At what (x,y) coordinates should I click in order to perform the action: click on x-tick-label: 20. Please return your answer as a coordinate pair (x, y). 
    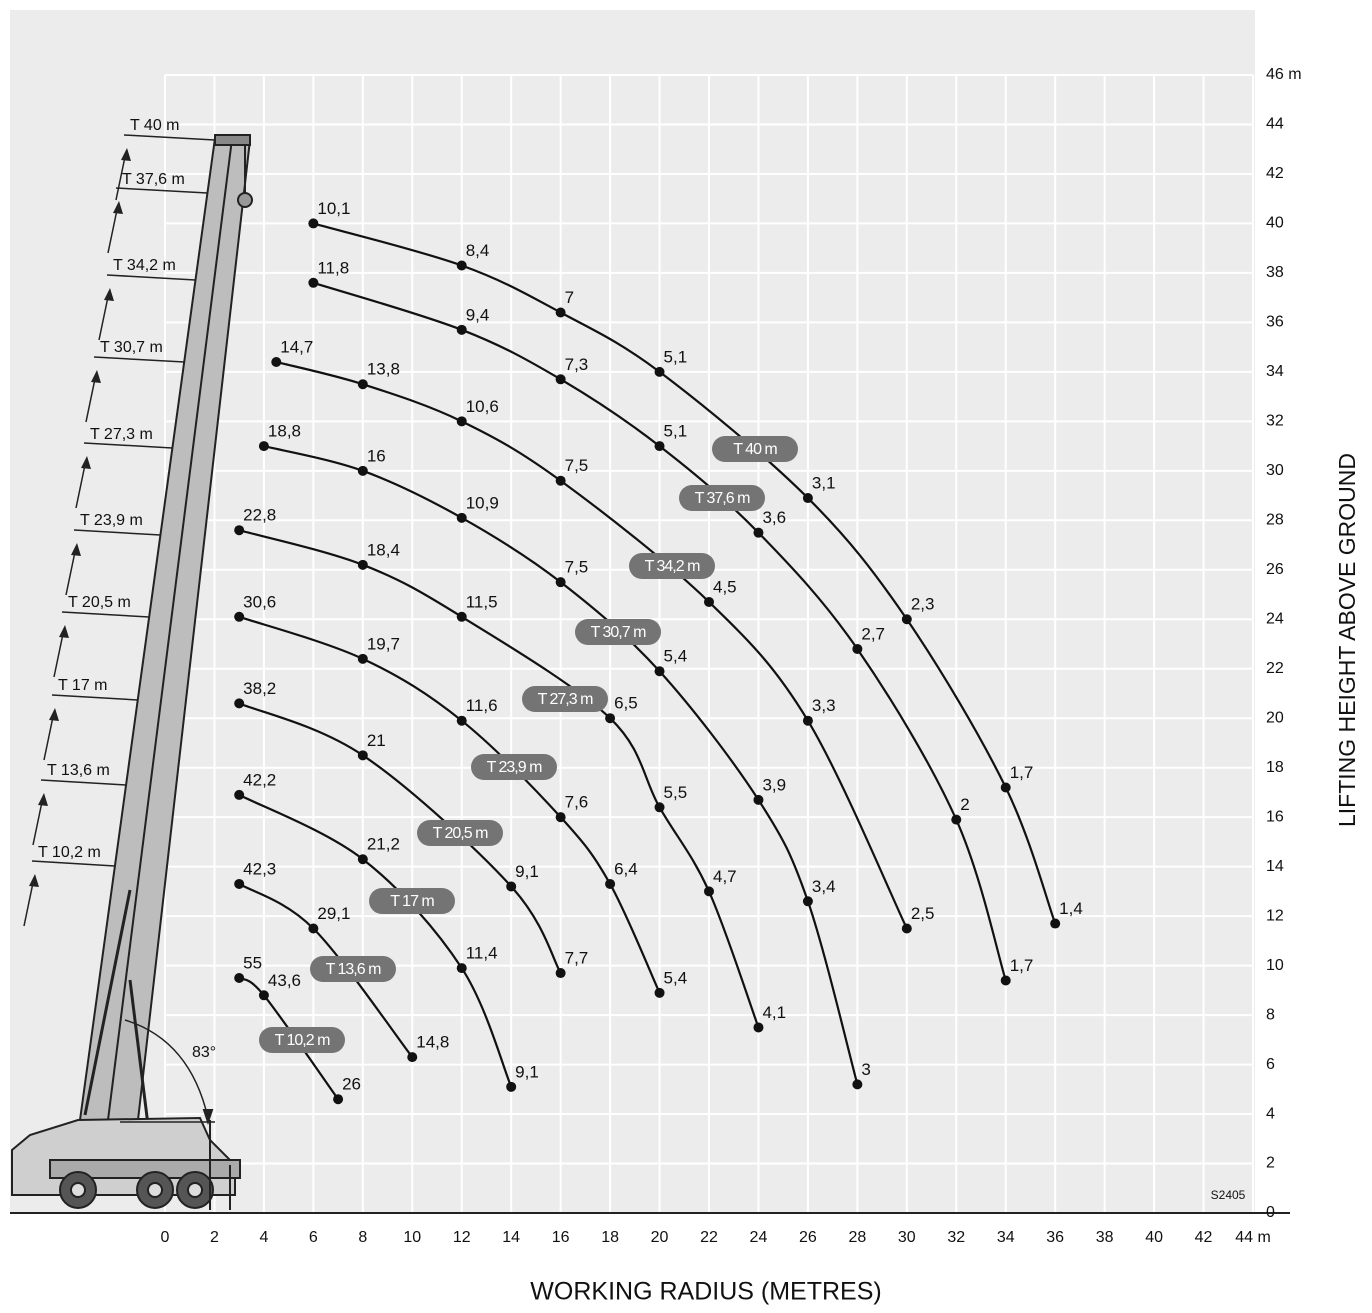
    Looking at the image, I should click on (660, 1237).